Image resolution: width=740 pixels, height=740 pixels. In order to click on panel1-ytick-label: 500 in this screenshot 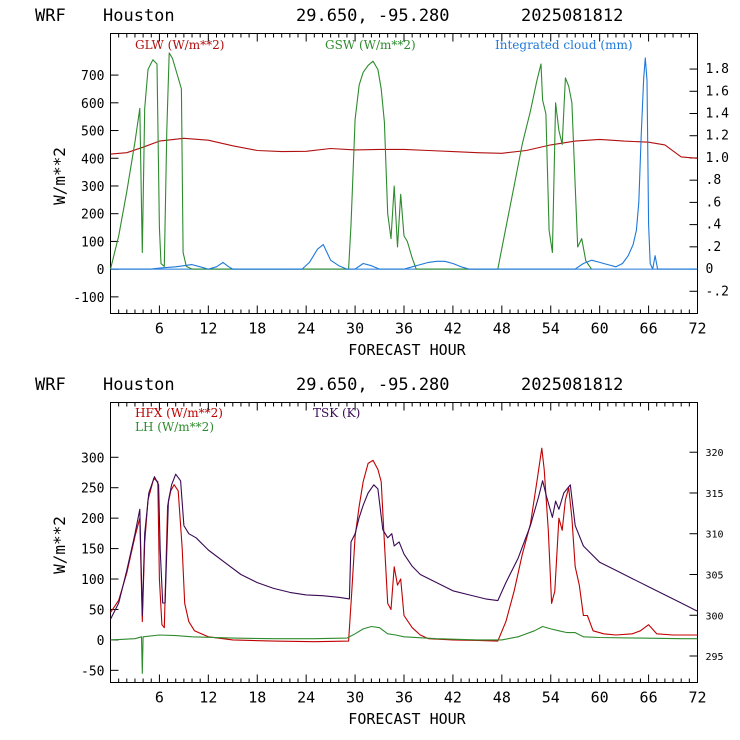, I will do `click(92, 132)`.